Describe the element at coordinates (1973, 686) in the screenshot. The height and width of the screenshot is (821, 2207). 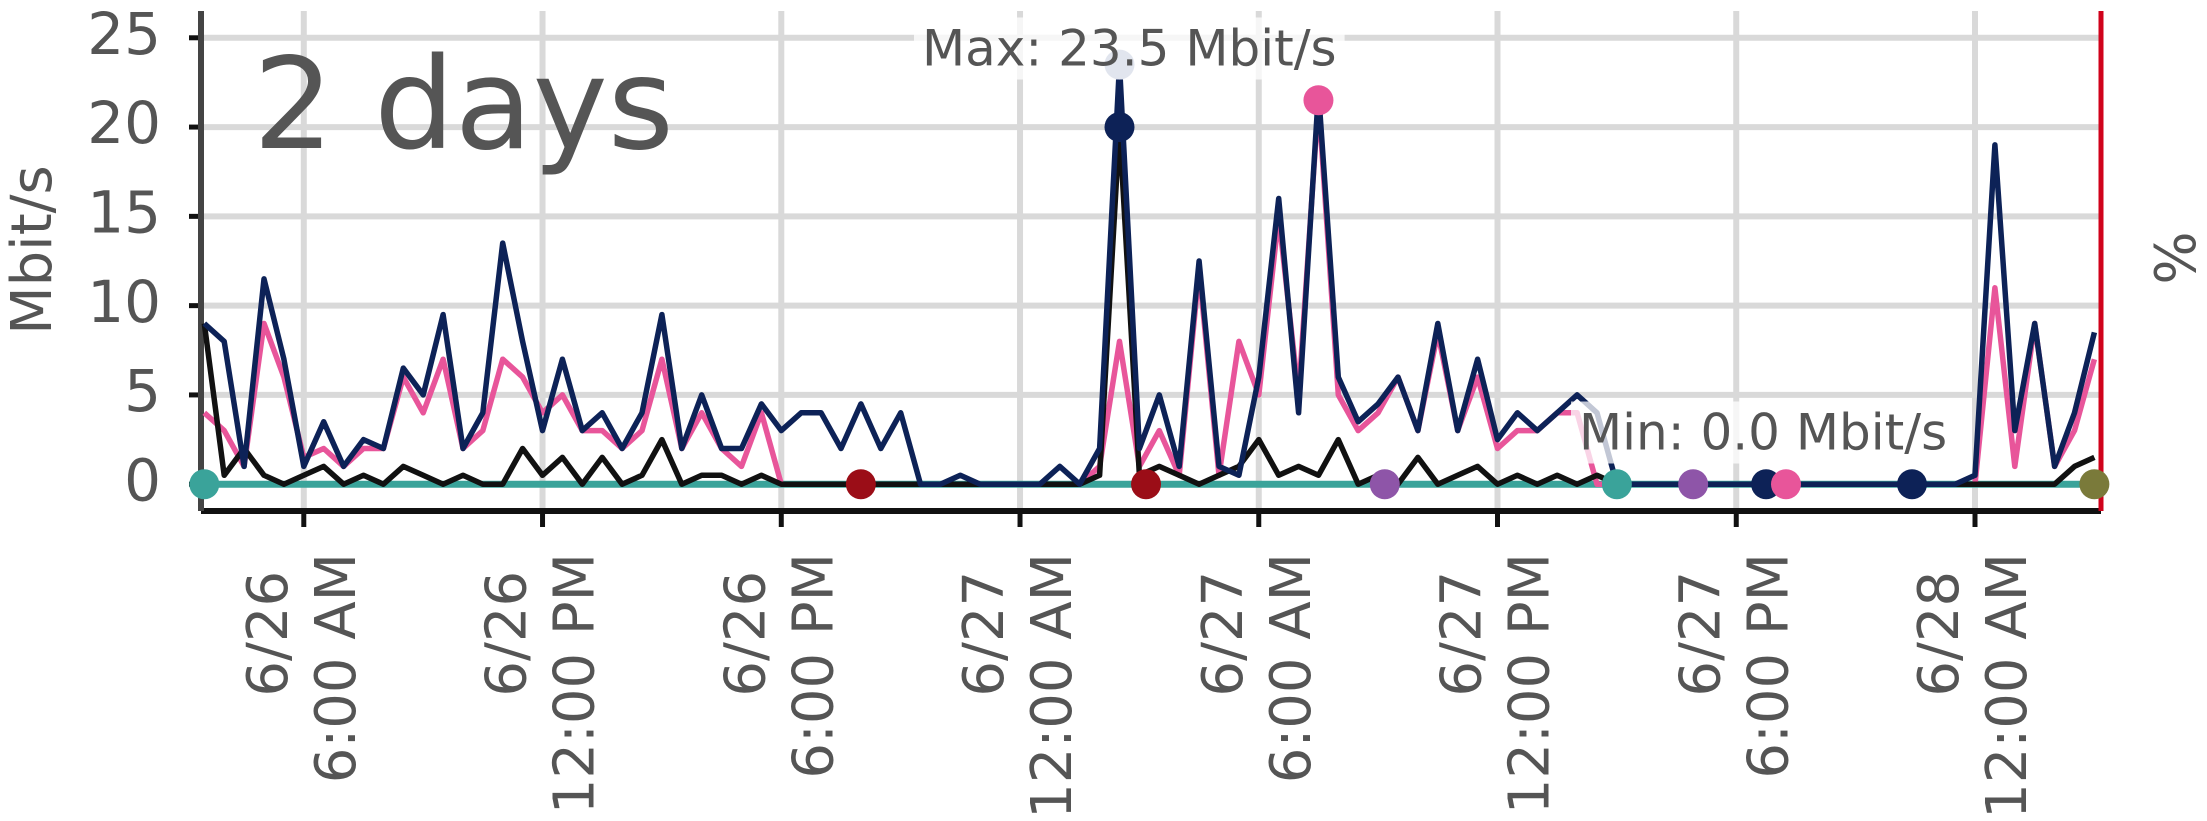
I see `x-tick-label: 6/28 12:00 AM` at that location.